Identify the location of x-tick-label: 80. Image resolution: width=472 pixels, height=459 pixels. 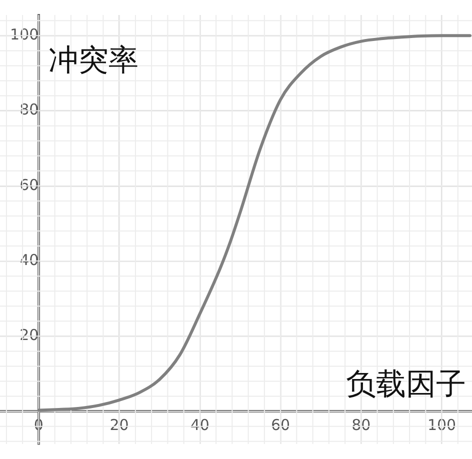
(361, 425).